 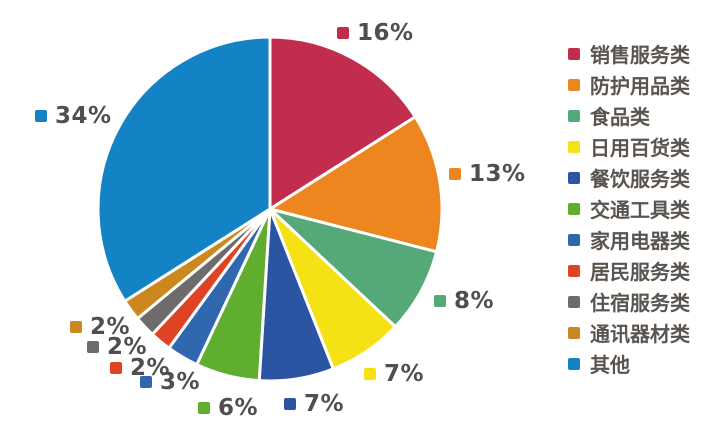 I want to click on data-label-食品类: 8%, so click(x=464, y=301).